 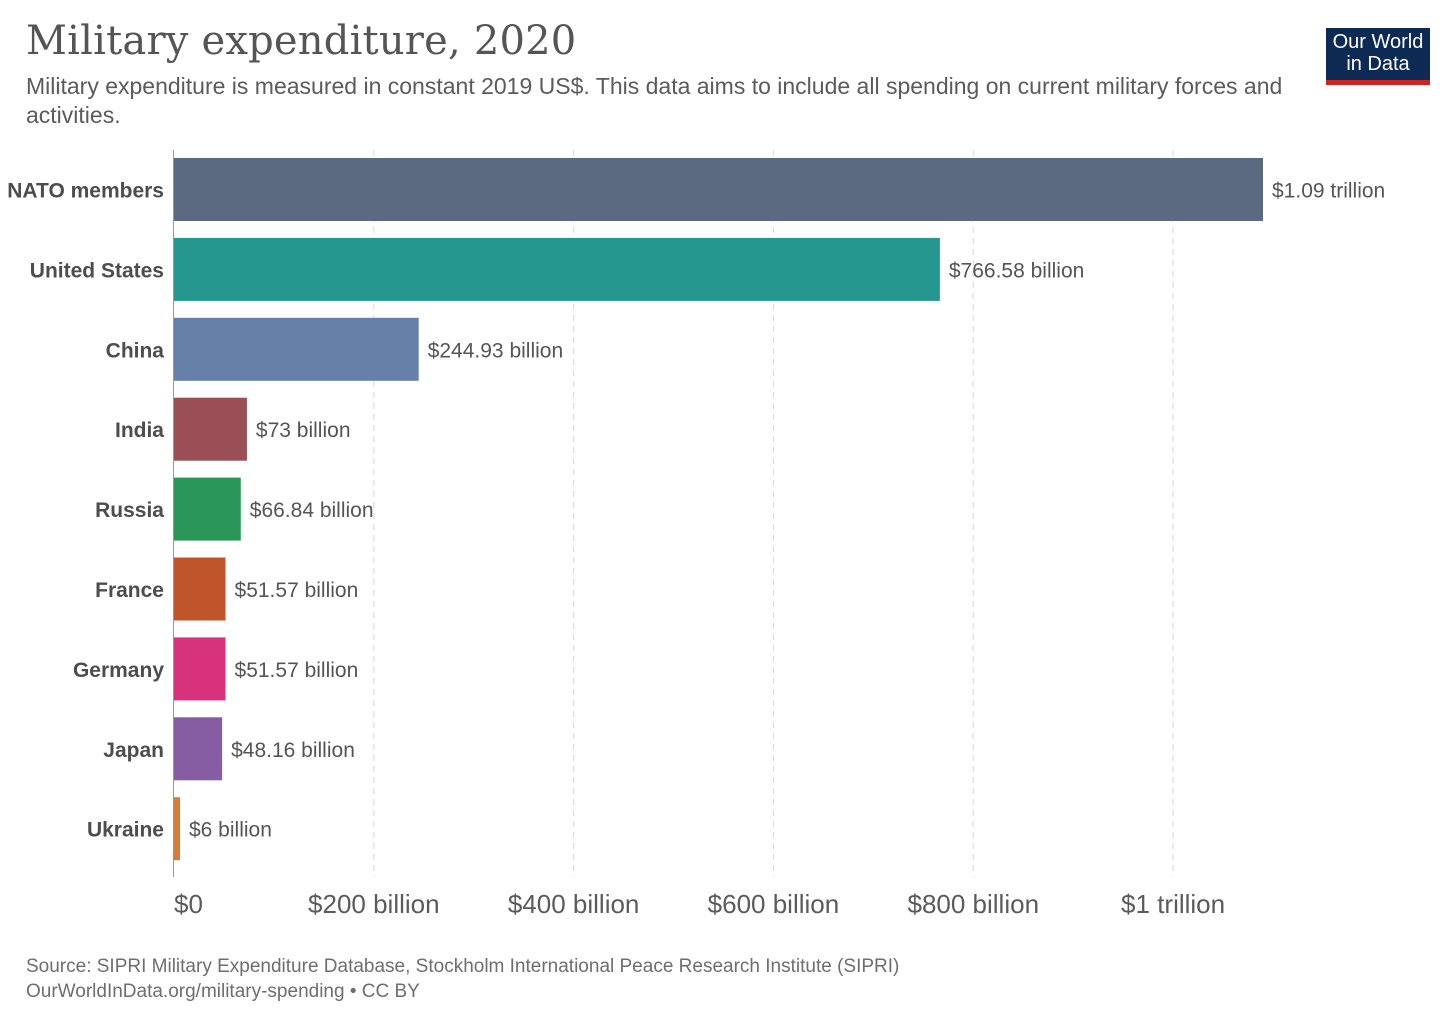 What do you see at coordinates (85, 191) in the screenshot?
I see `category-label: NATO members` at bounding box center [85, 191].